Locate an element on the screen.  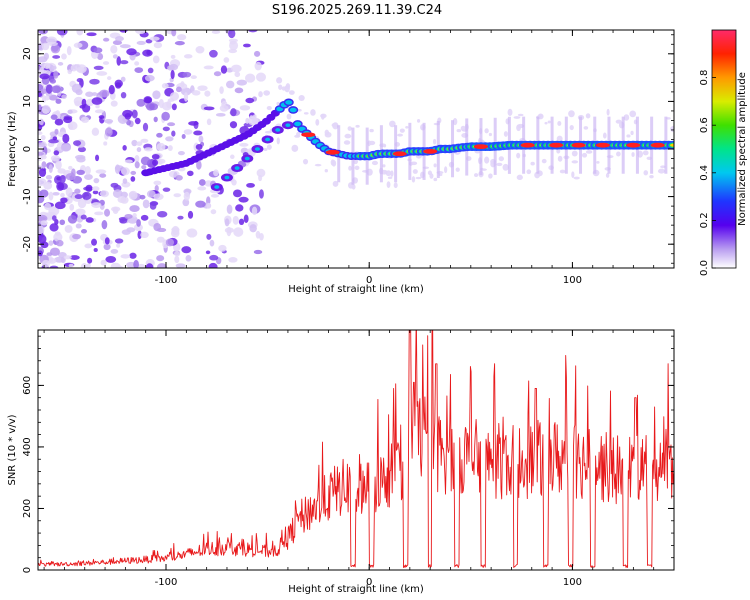
colorbar-tick-label: 0.2 is located at coordinates (704, 220).